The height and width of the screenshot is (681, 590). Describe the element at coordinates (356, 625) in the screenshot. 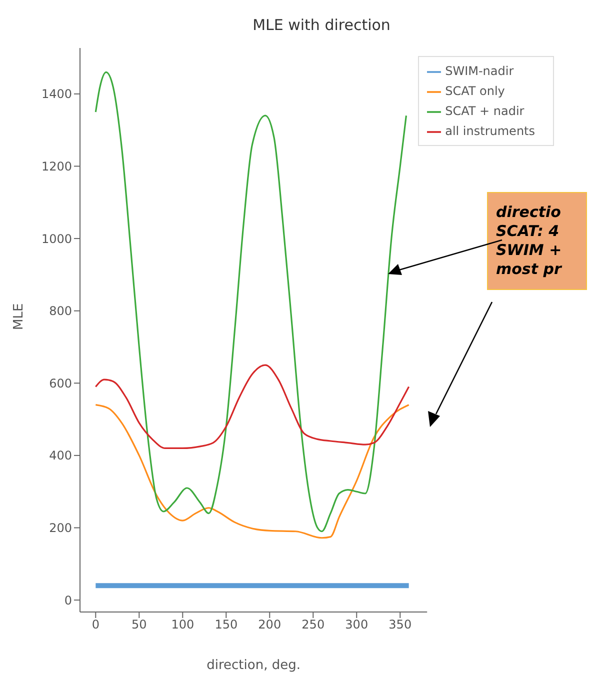

I see `x-tick-label: 300` at that location.